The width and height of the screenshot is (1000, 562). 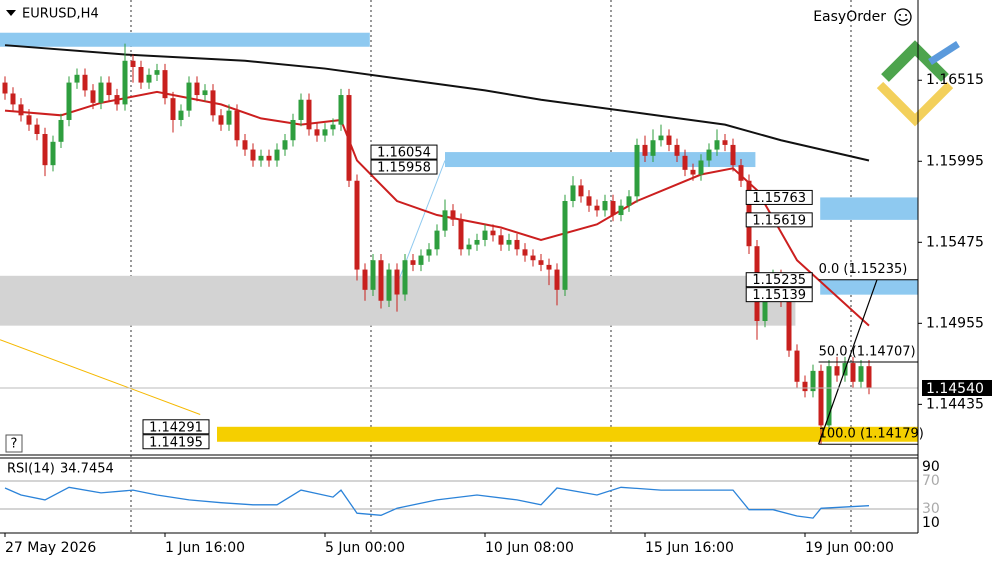 I want to click on y-tick-label: 1.14435, so click(x=955, y=404).